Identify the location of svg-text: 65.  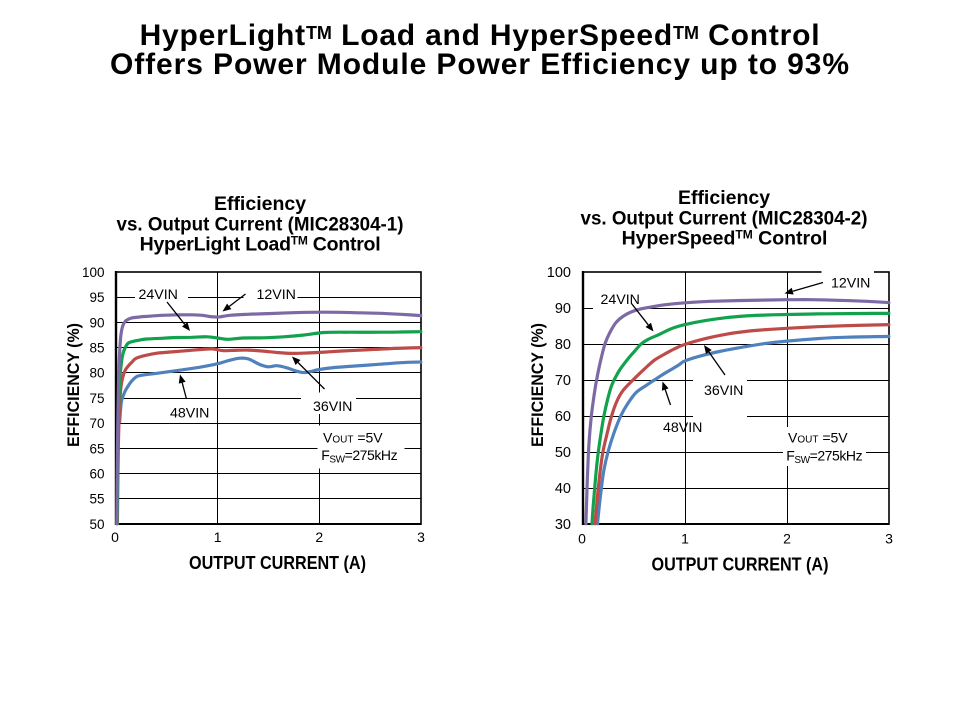
(96, 448).